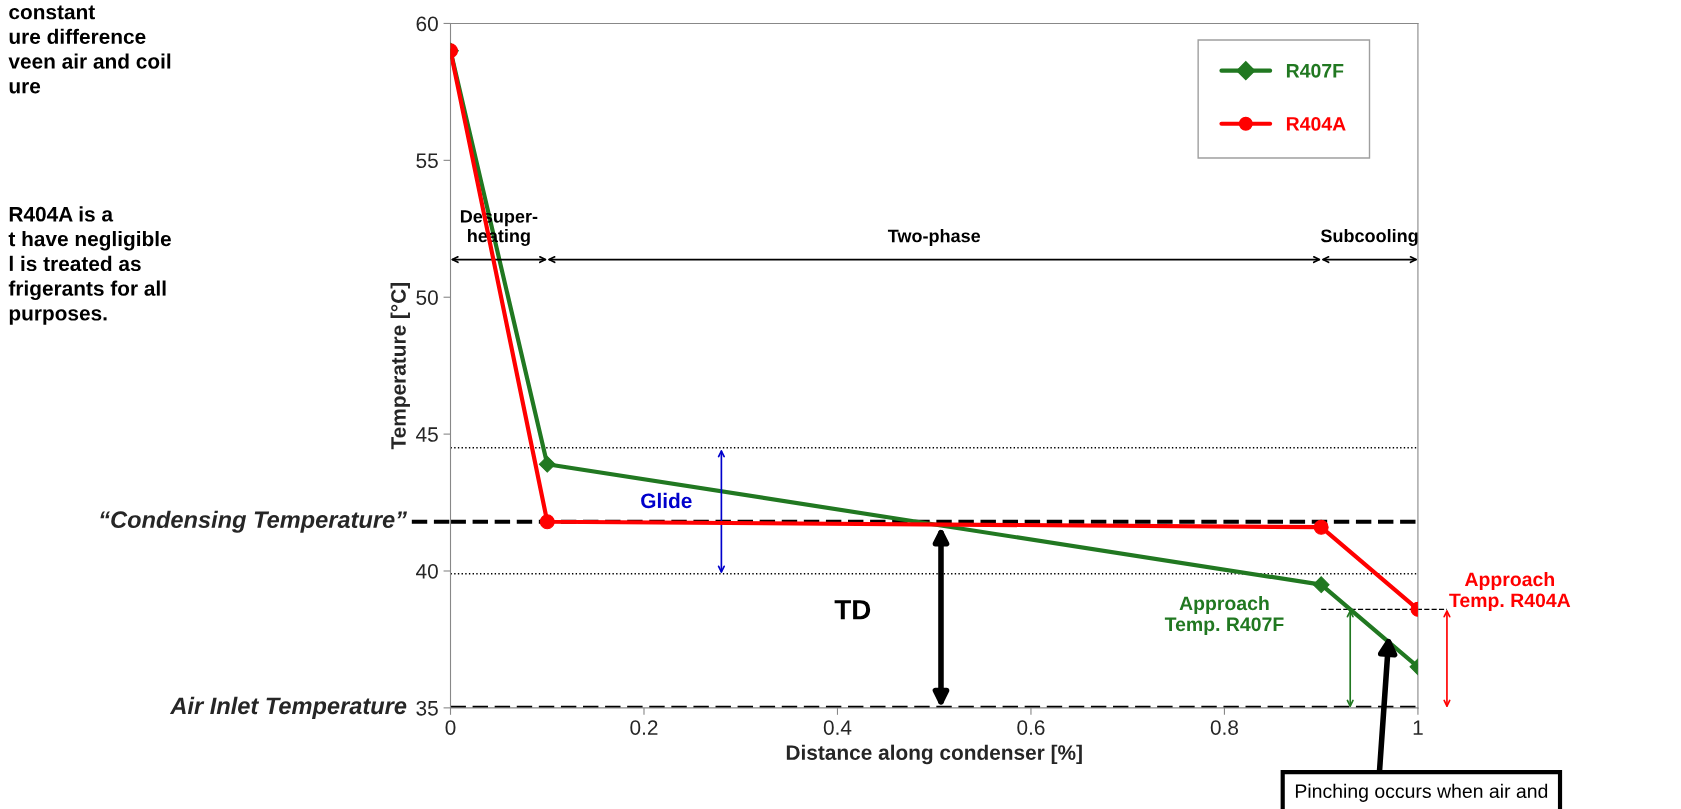 The image size is (1681, 809). I want to click on y-tick-label: 55, so click(427, 161).